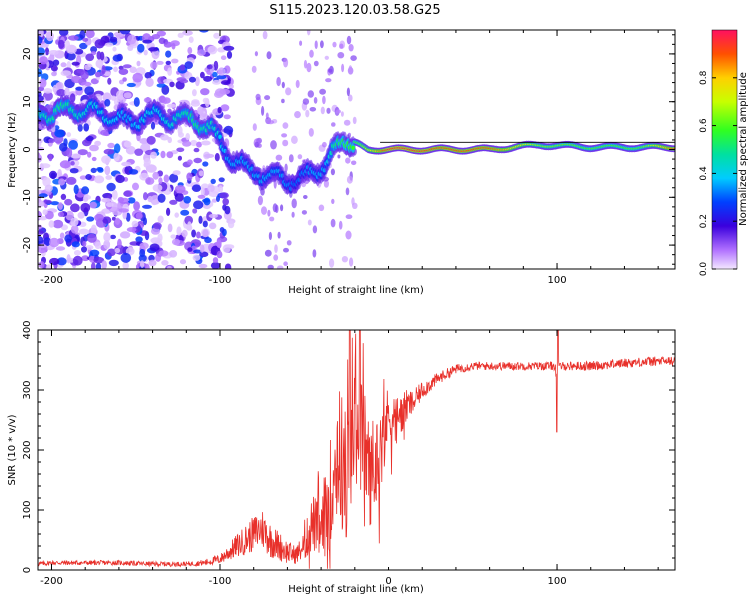 The image size is (750, 600). What do you see at coordinates (743, 149) in the screenshot?
I see `colorbar-label: Normalized spectral amplitude` at bounding box center [743, 149].